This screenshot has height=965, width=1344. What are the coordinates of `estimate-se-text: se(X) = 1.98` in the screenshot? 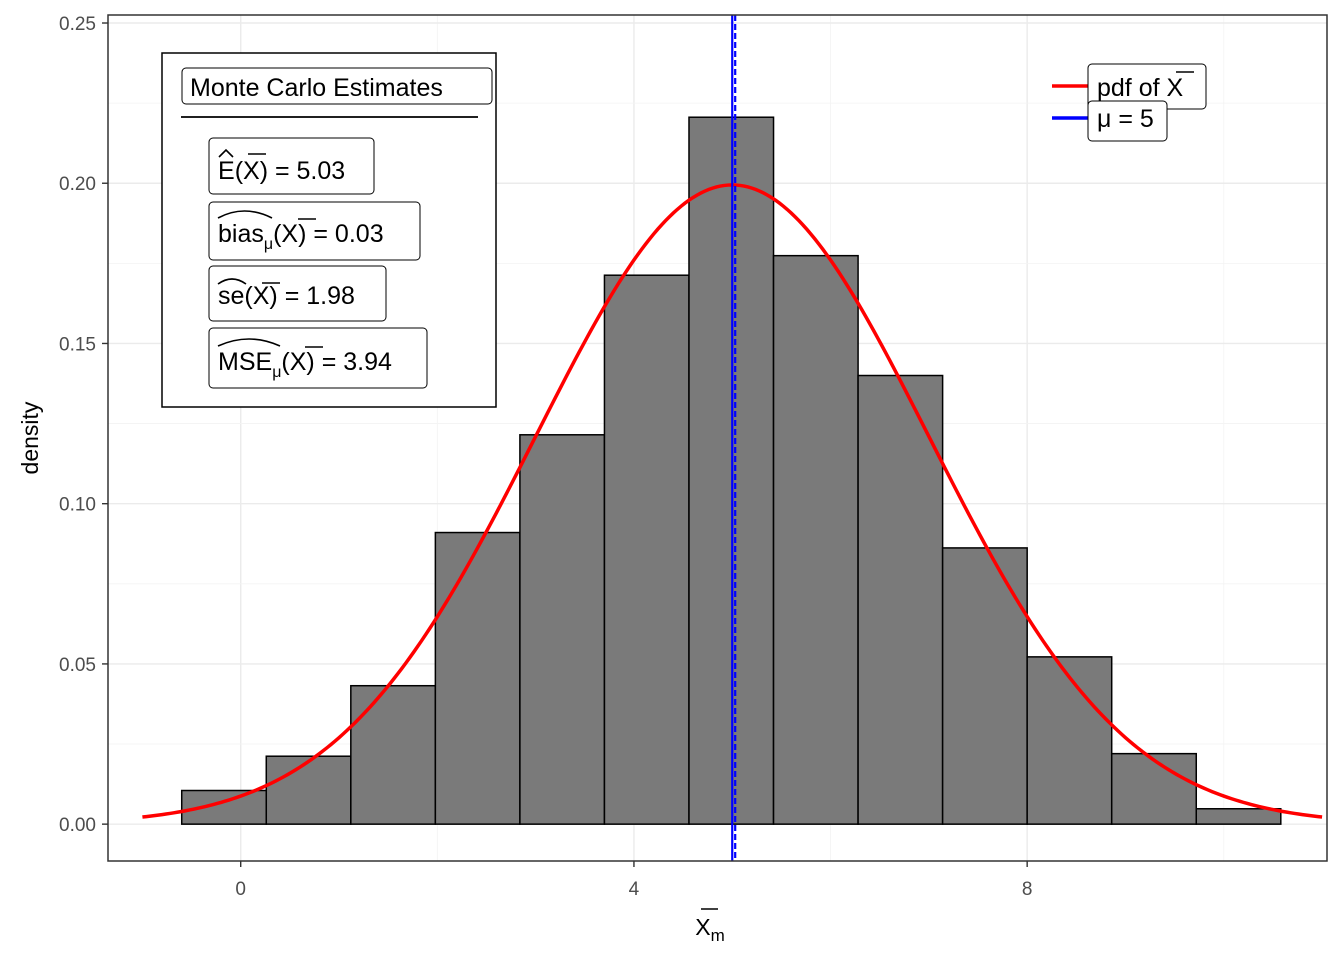 It's located at (286, 296).